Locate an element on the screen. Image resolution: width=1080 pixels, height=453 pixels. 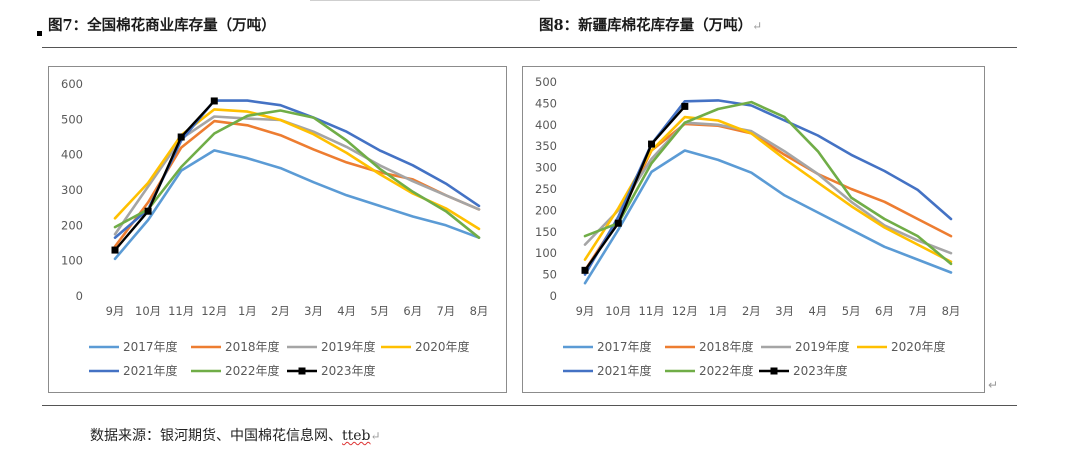
y-tick-label: 600 is located at coordinates (72, 84).